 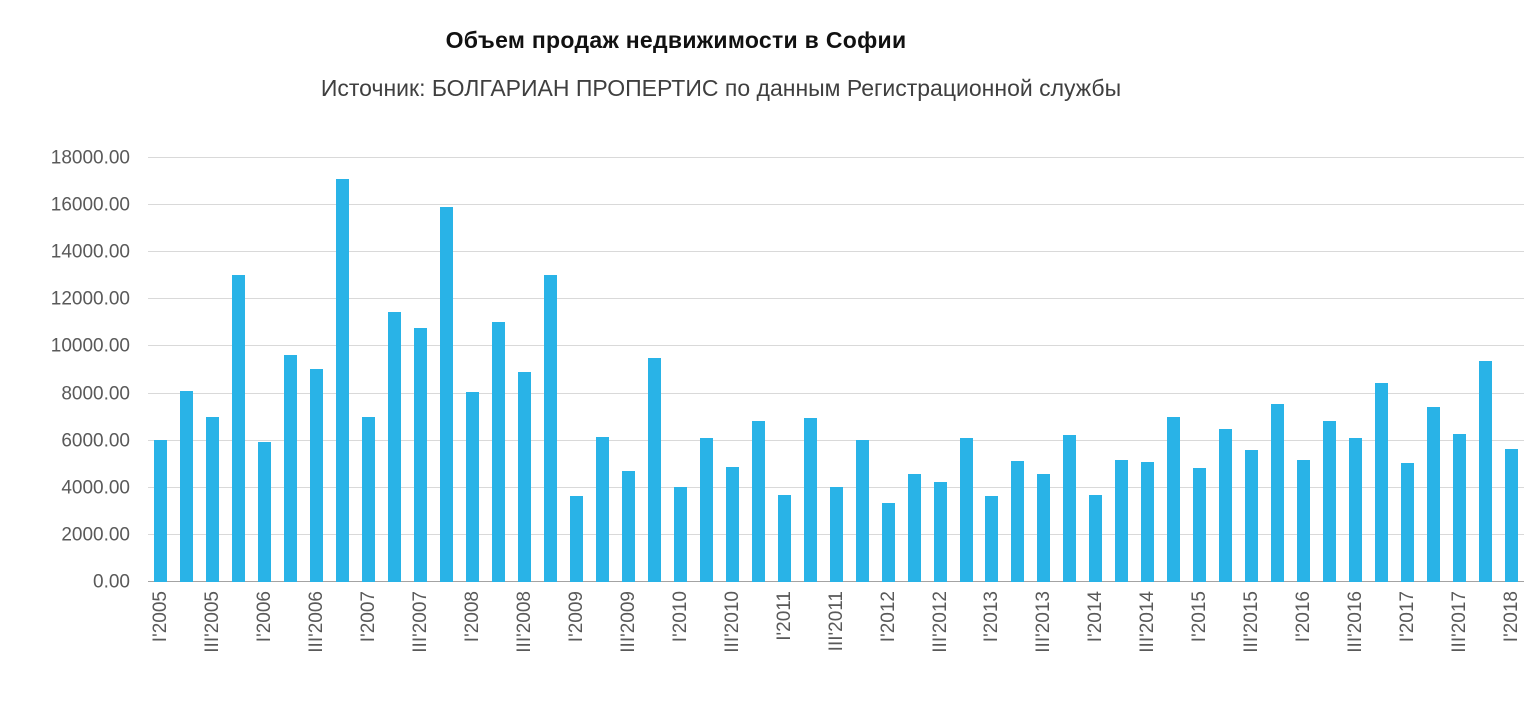 I want to click on x-tick-label: III'2017, so click(x=1459, y=622).